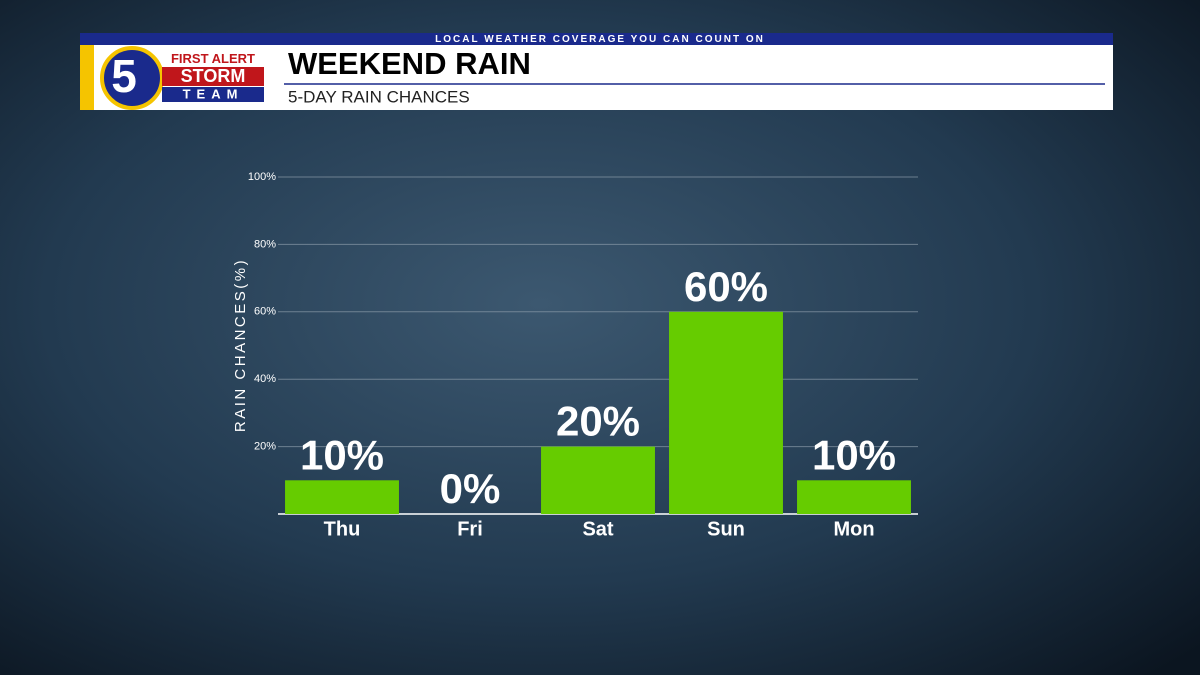  I want to click on y-tick-label: 60%, so click(265, 312).